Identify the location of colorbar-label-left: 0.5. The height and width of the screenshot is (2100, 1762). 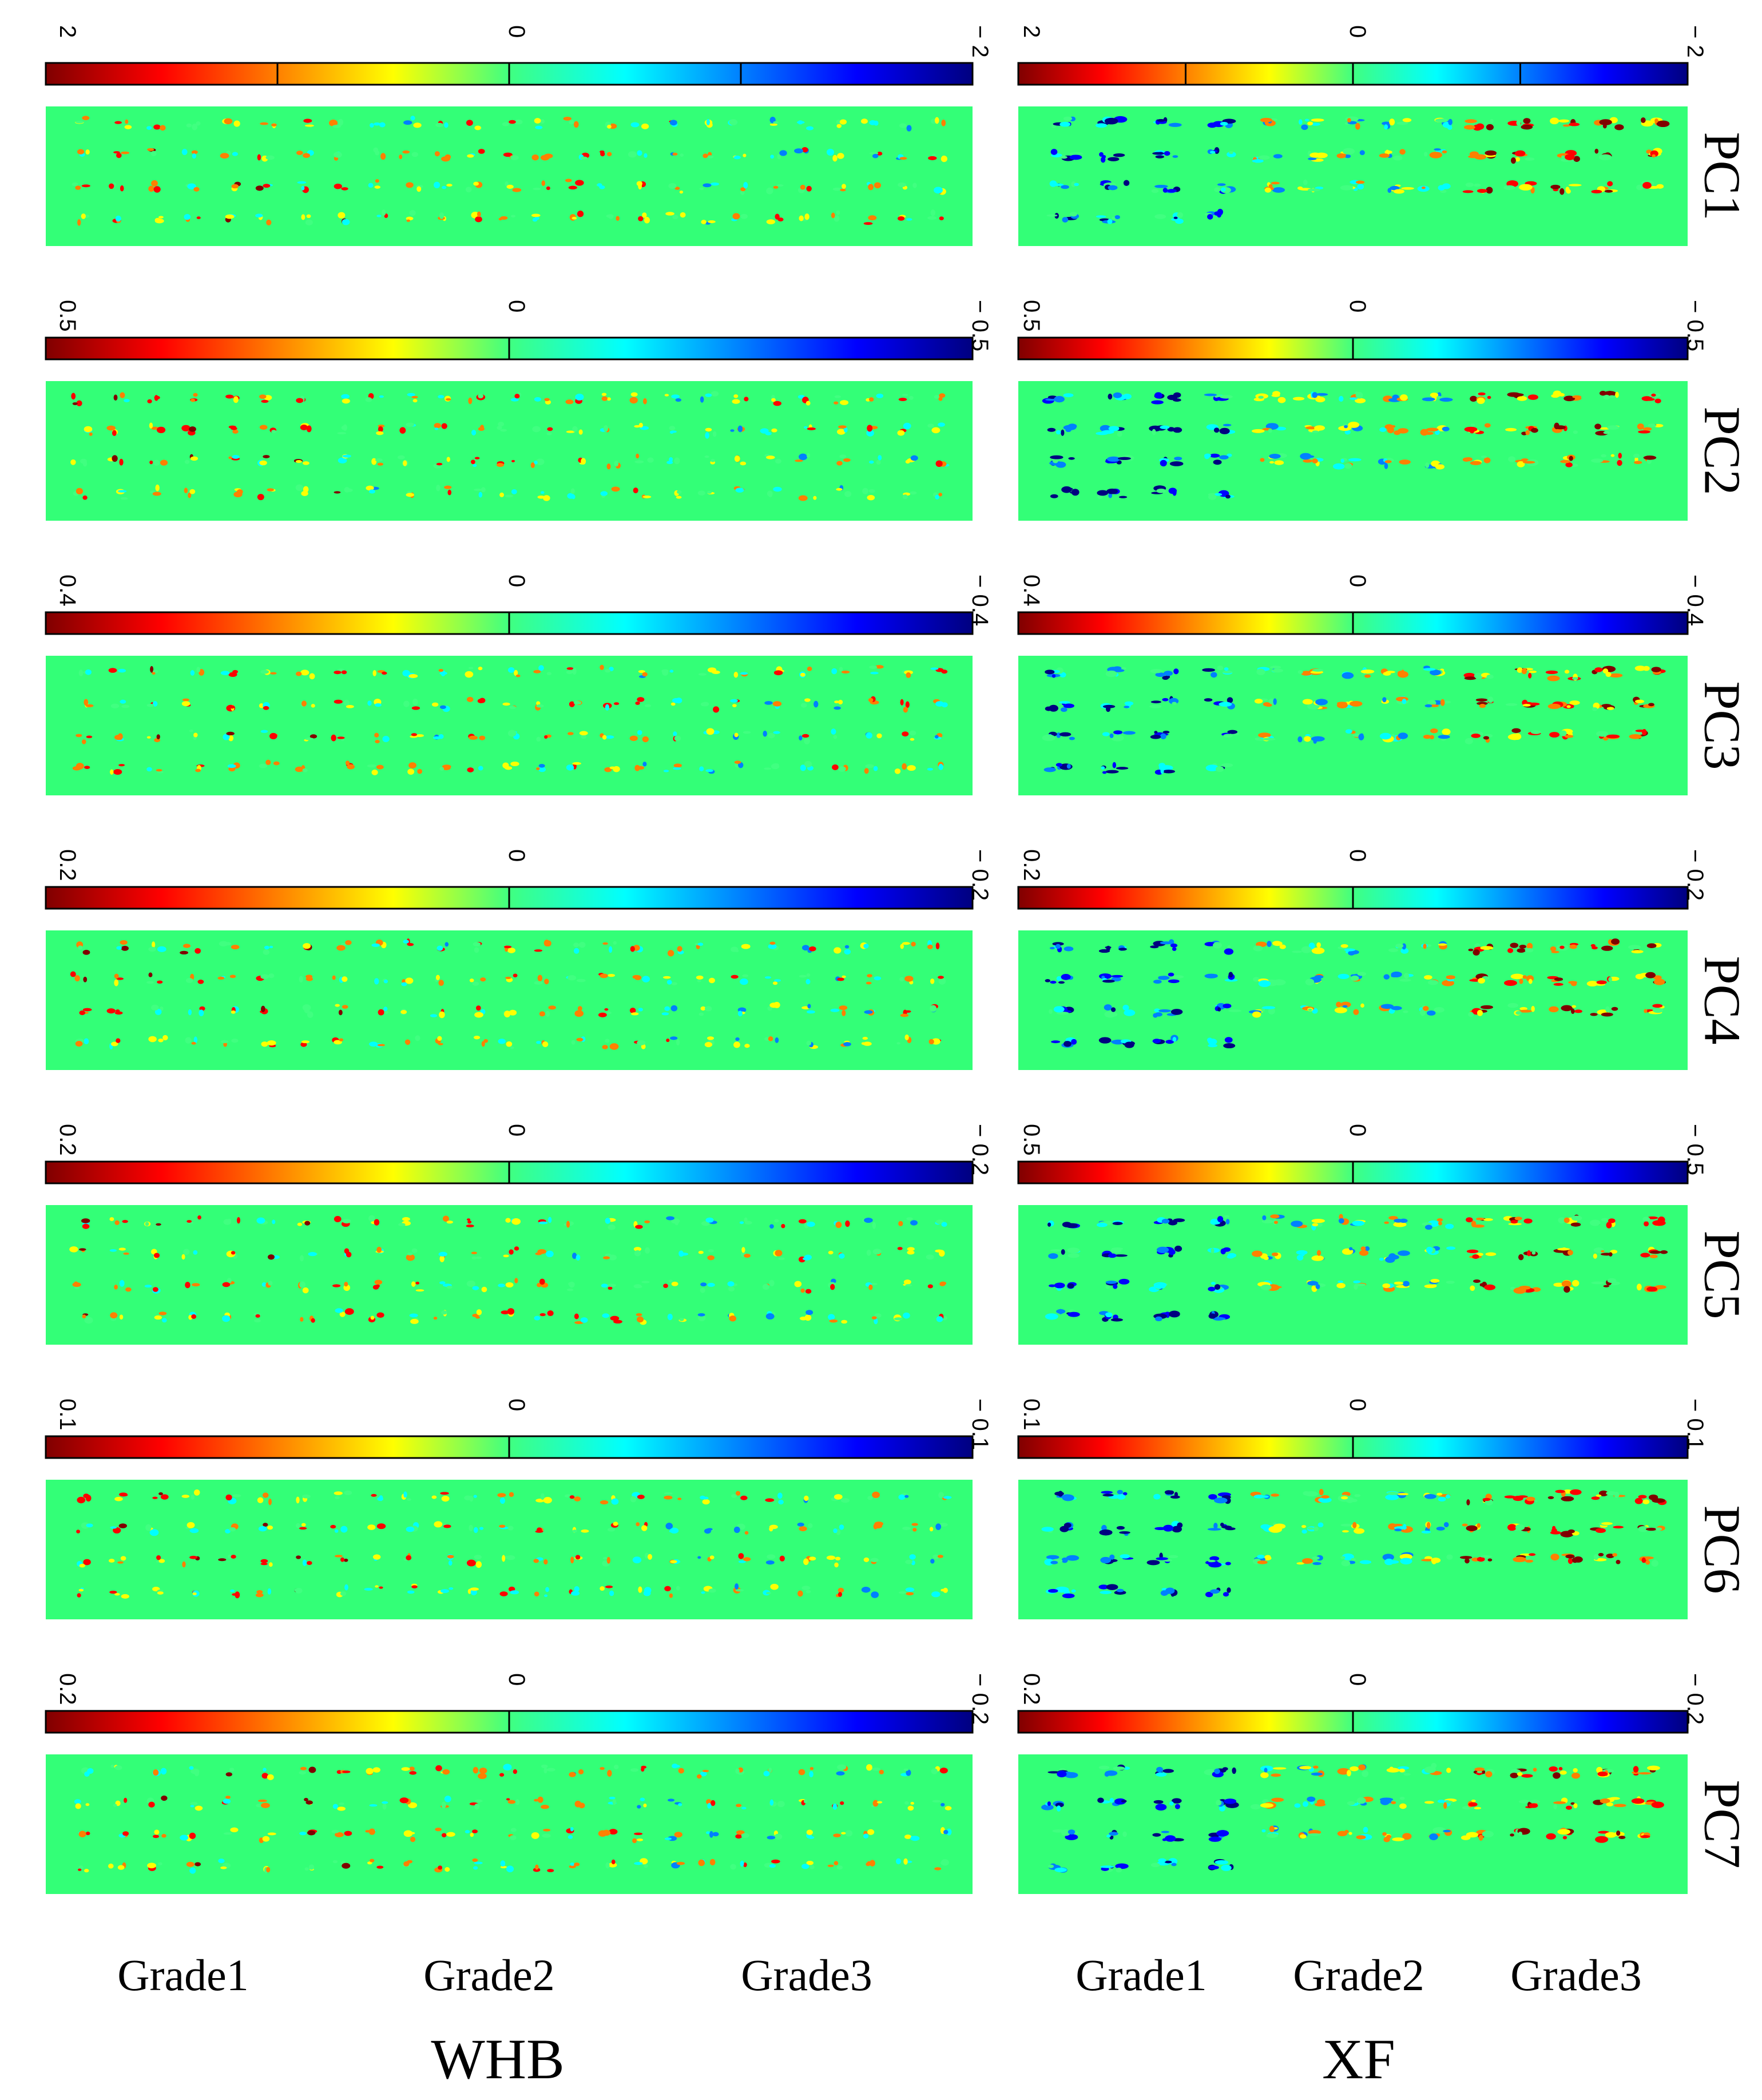
(67, 316).